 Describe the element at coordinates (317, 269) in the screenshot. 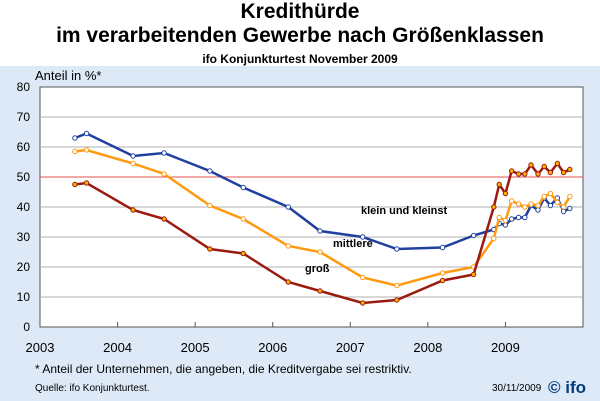

I see `series-label: groß` at that location.